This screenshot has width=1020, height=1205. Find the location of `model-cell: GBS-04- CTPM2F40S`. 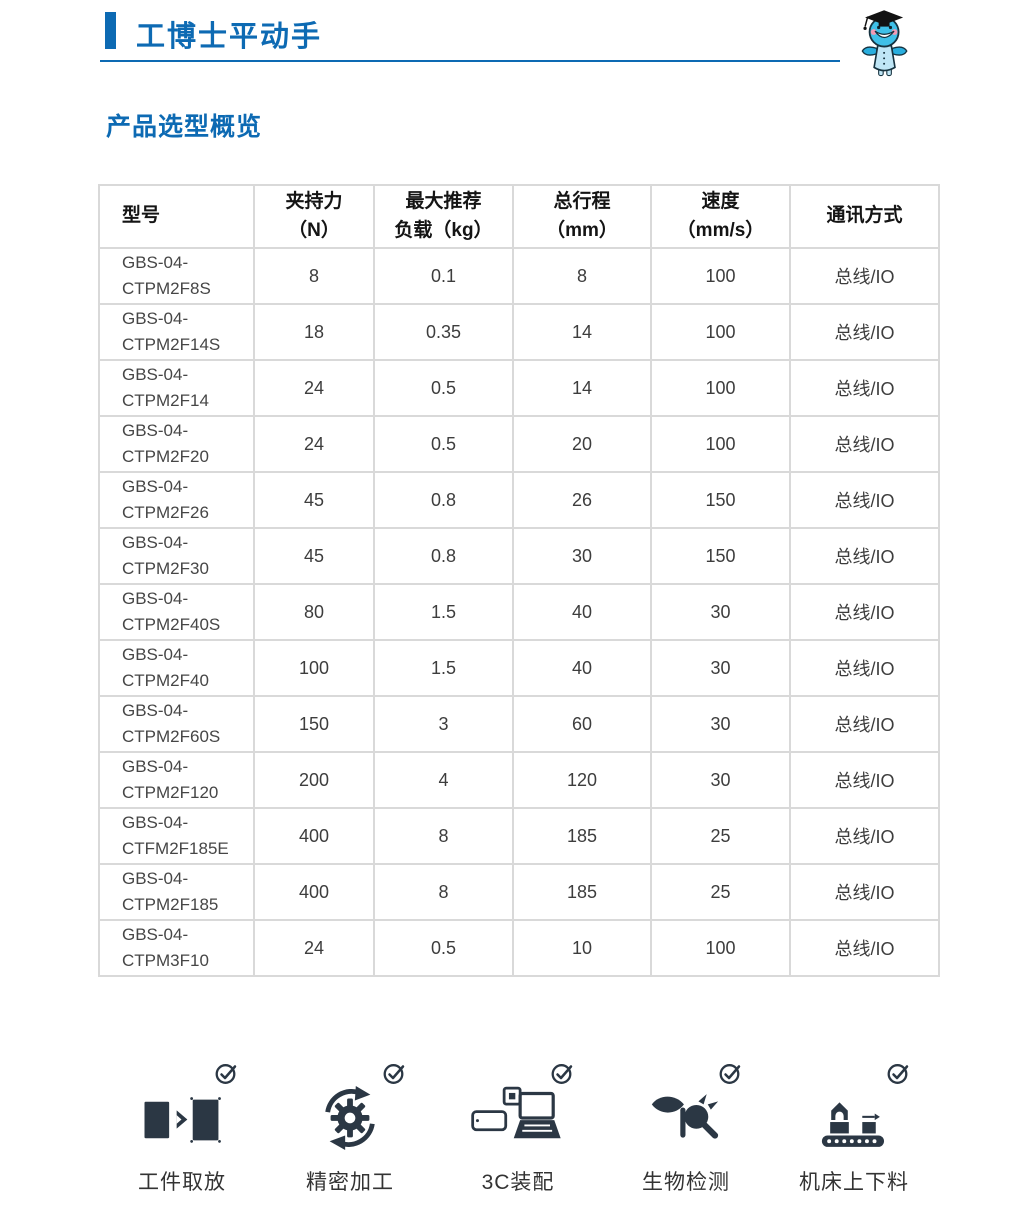

model-cell: GBS-04- CTPM2F40S is located at coordinates (176, 612).